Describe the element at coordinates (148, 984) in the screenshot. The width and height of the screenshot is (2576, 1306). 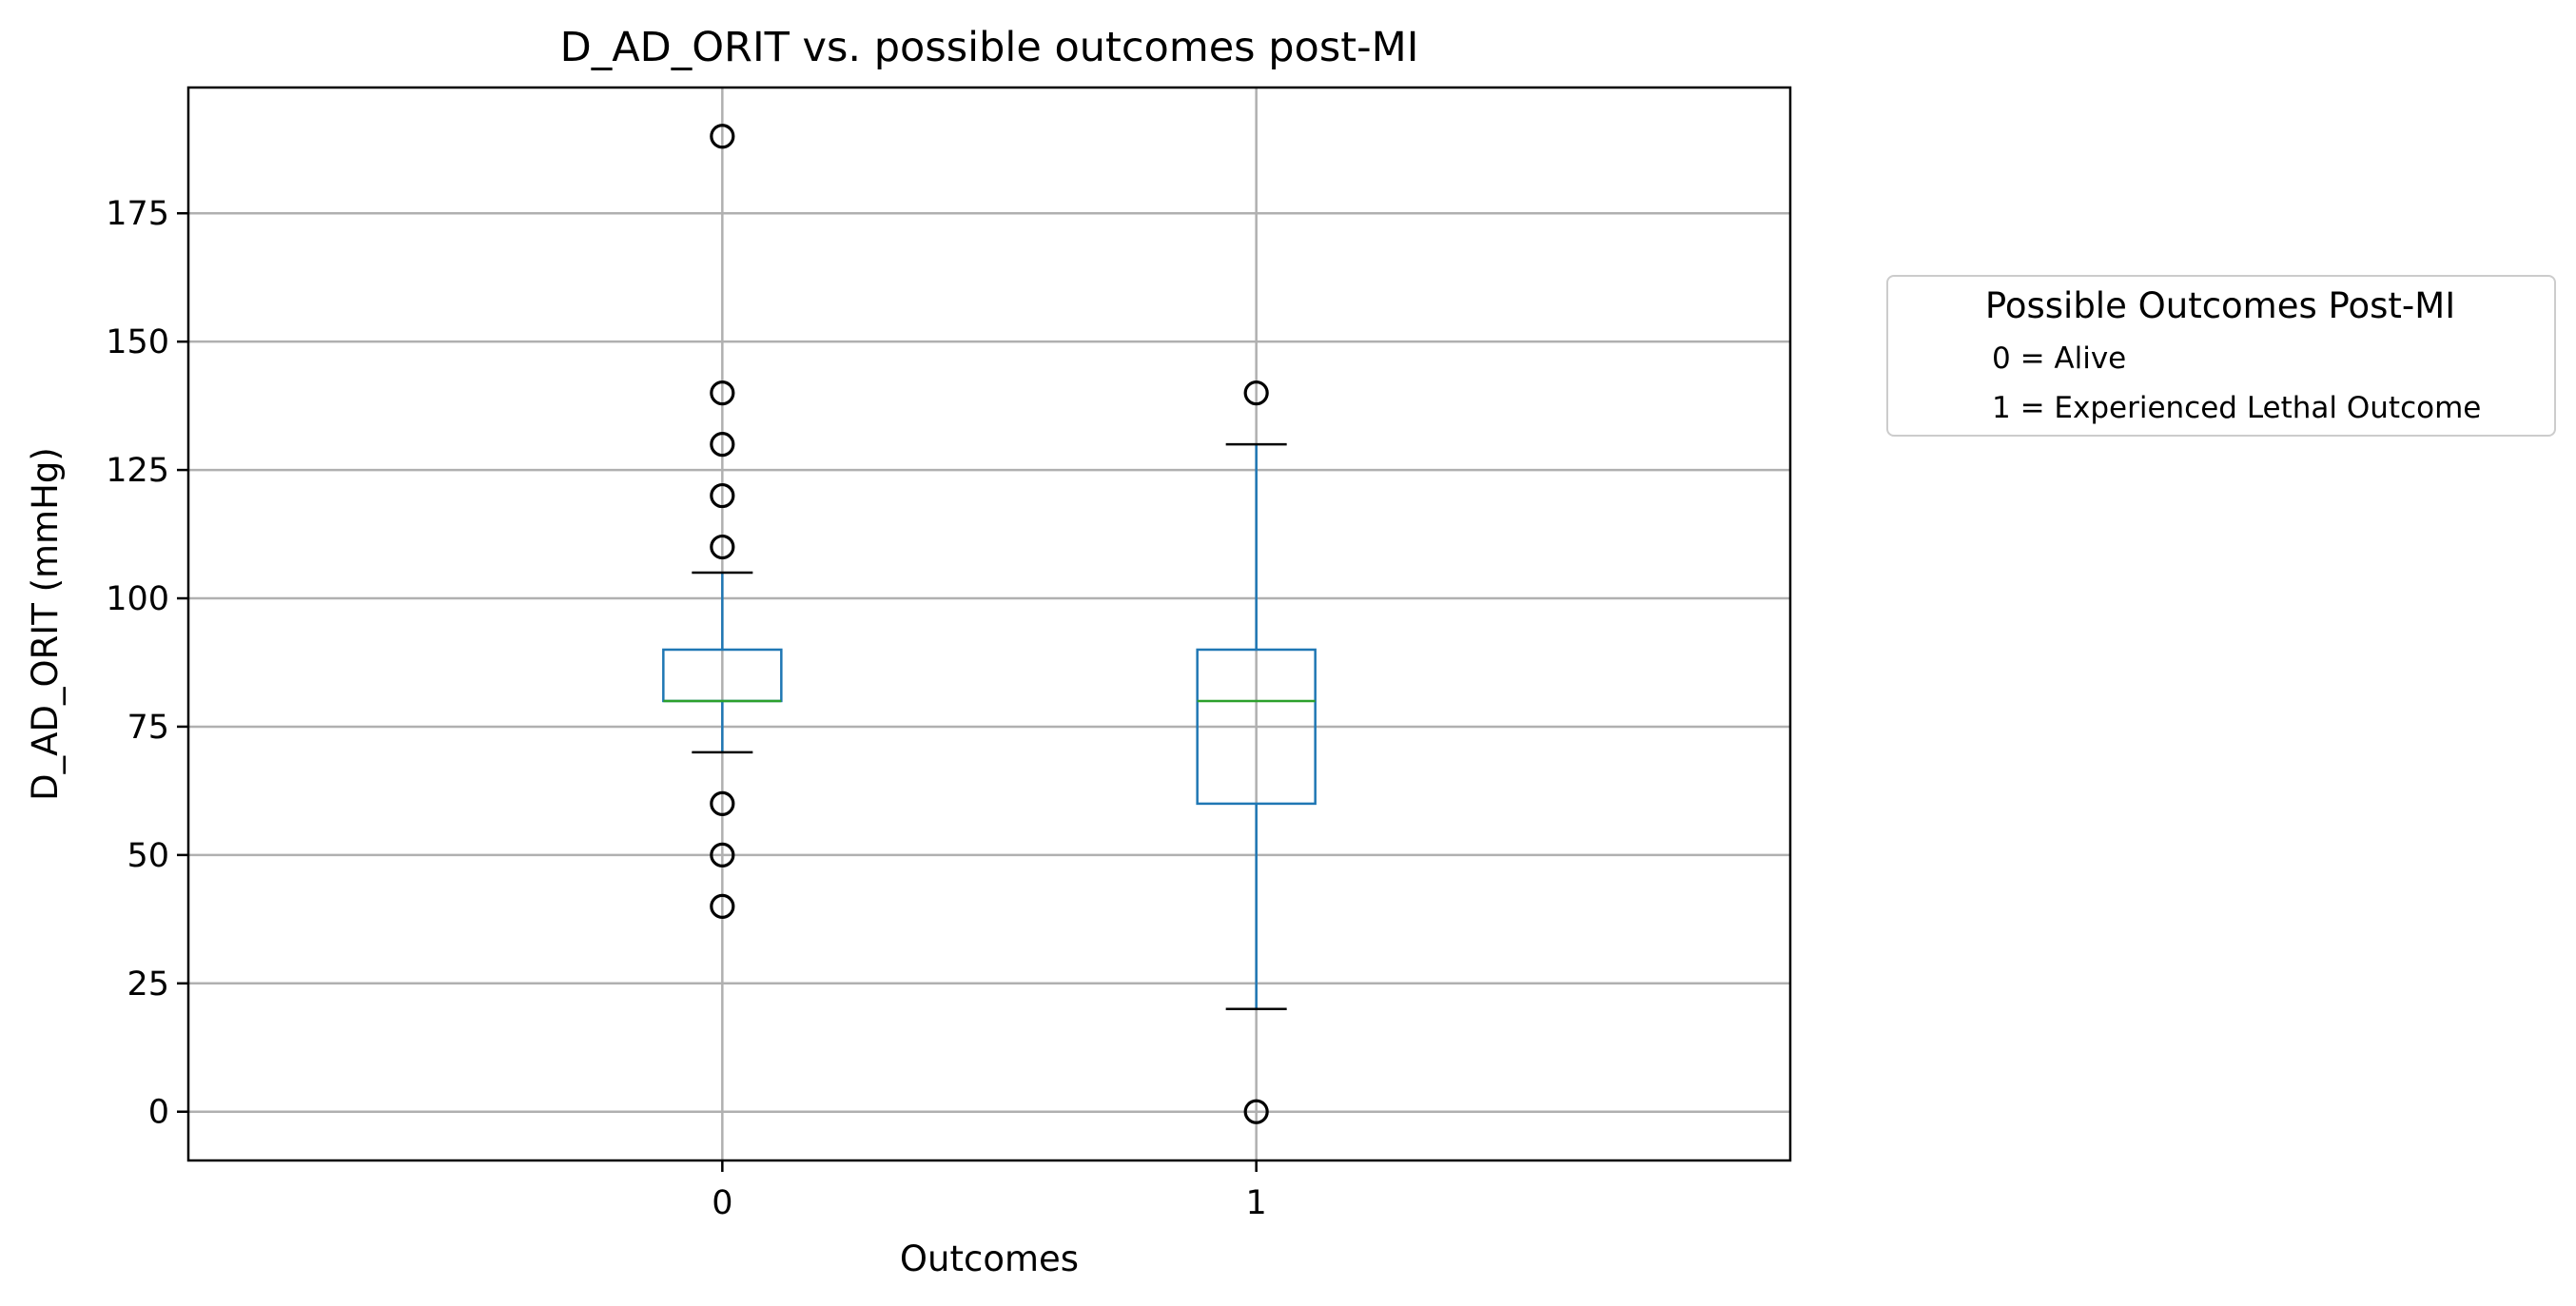
I see `y-tick-label: 25` at that location.